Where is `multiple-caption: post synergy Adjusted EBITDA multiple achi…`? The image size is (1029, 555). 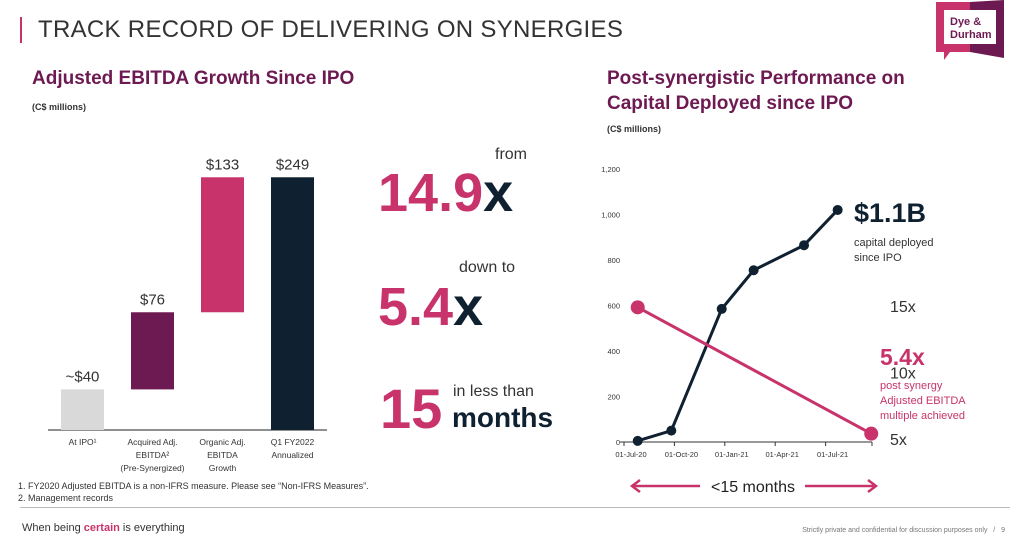
multiple-caption: post synergy Adjusted EBITDA multiple achi… is located at coordinates (923, 401).